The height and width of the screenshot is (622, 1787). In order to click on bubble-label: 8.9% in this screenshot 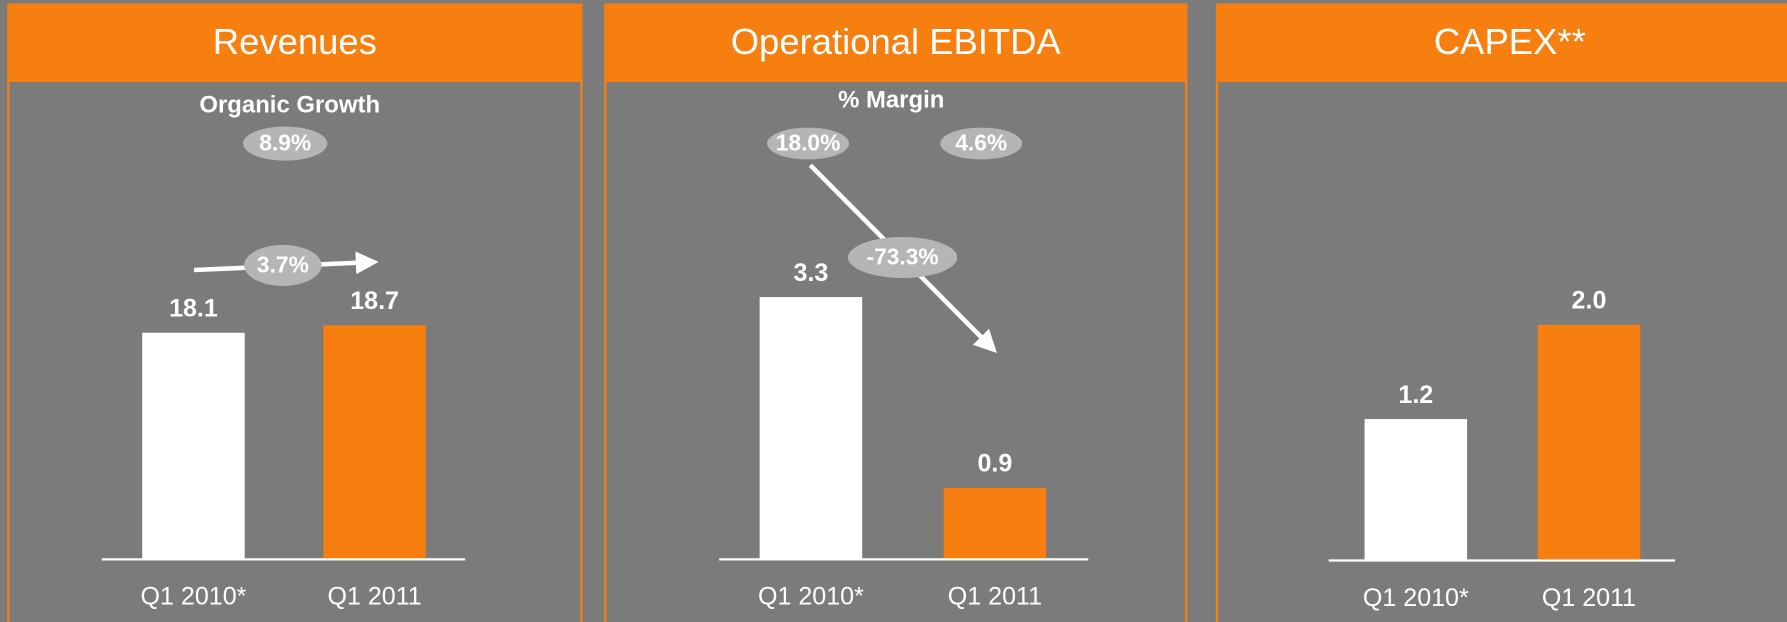, I will do `click(285, 143)`.